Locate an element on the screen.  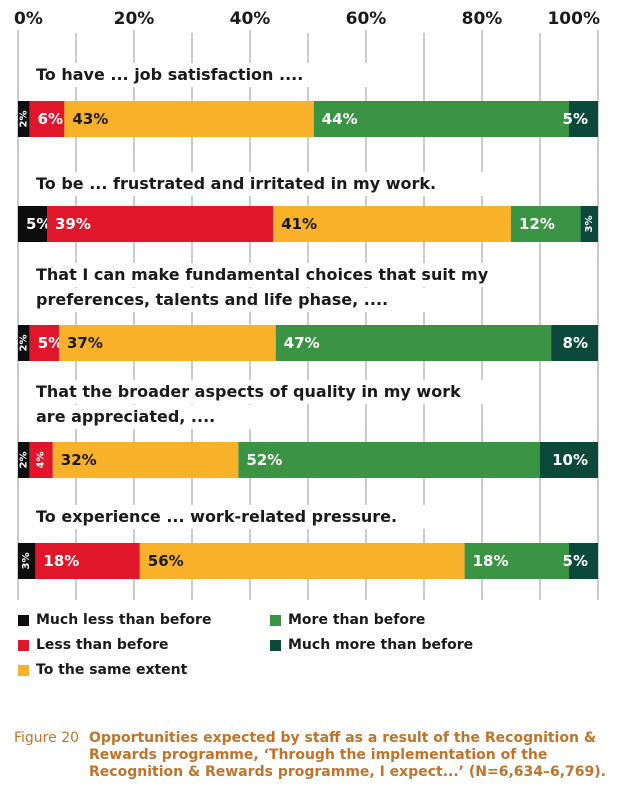
legend-swatch-same is located at coordinates (23, 670).